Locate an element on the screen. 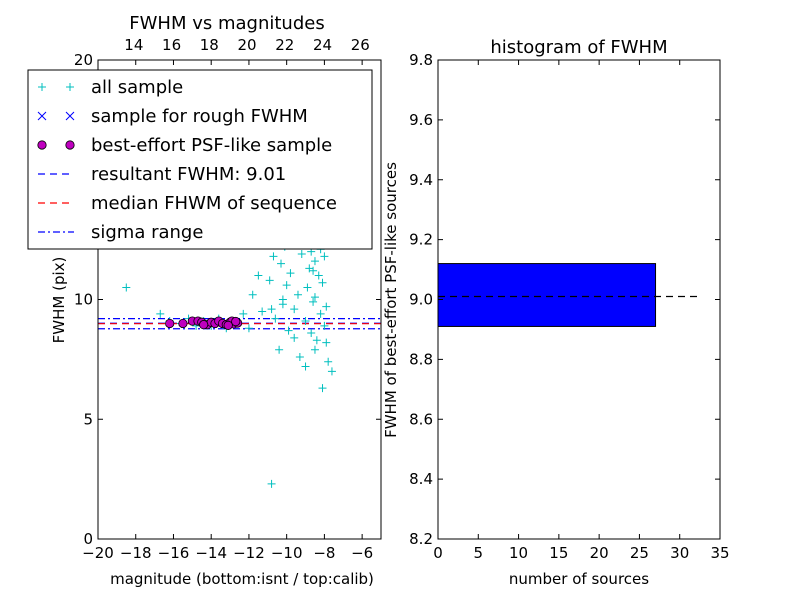 The image size is (800, 604). x-tick-label: 5 is located at coordinates (479, 553).